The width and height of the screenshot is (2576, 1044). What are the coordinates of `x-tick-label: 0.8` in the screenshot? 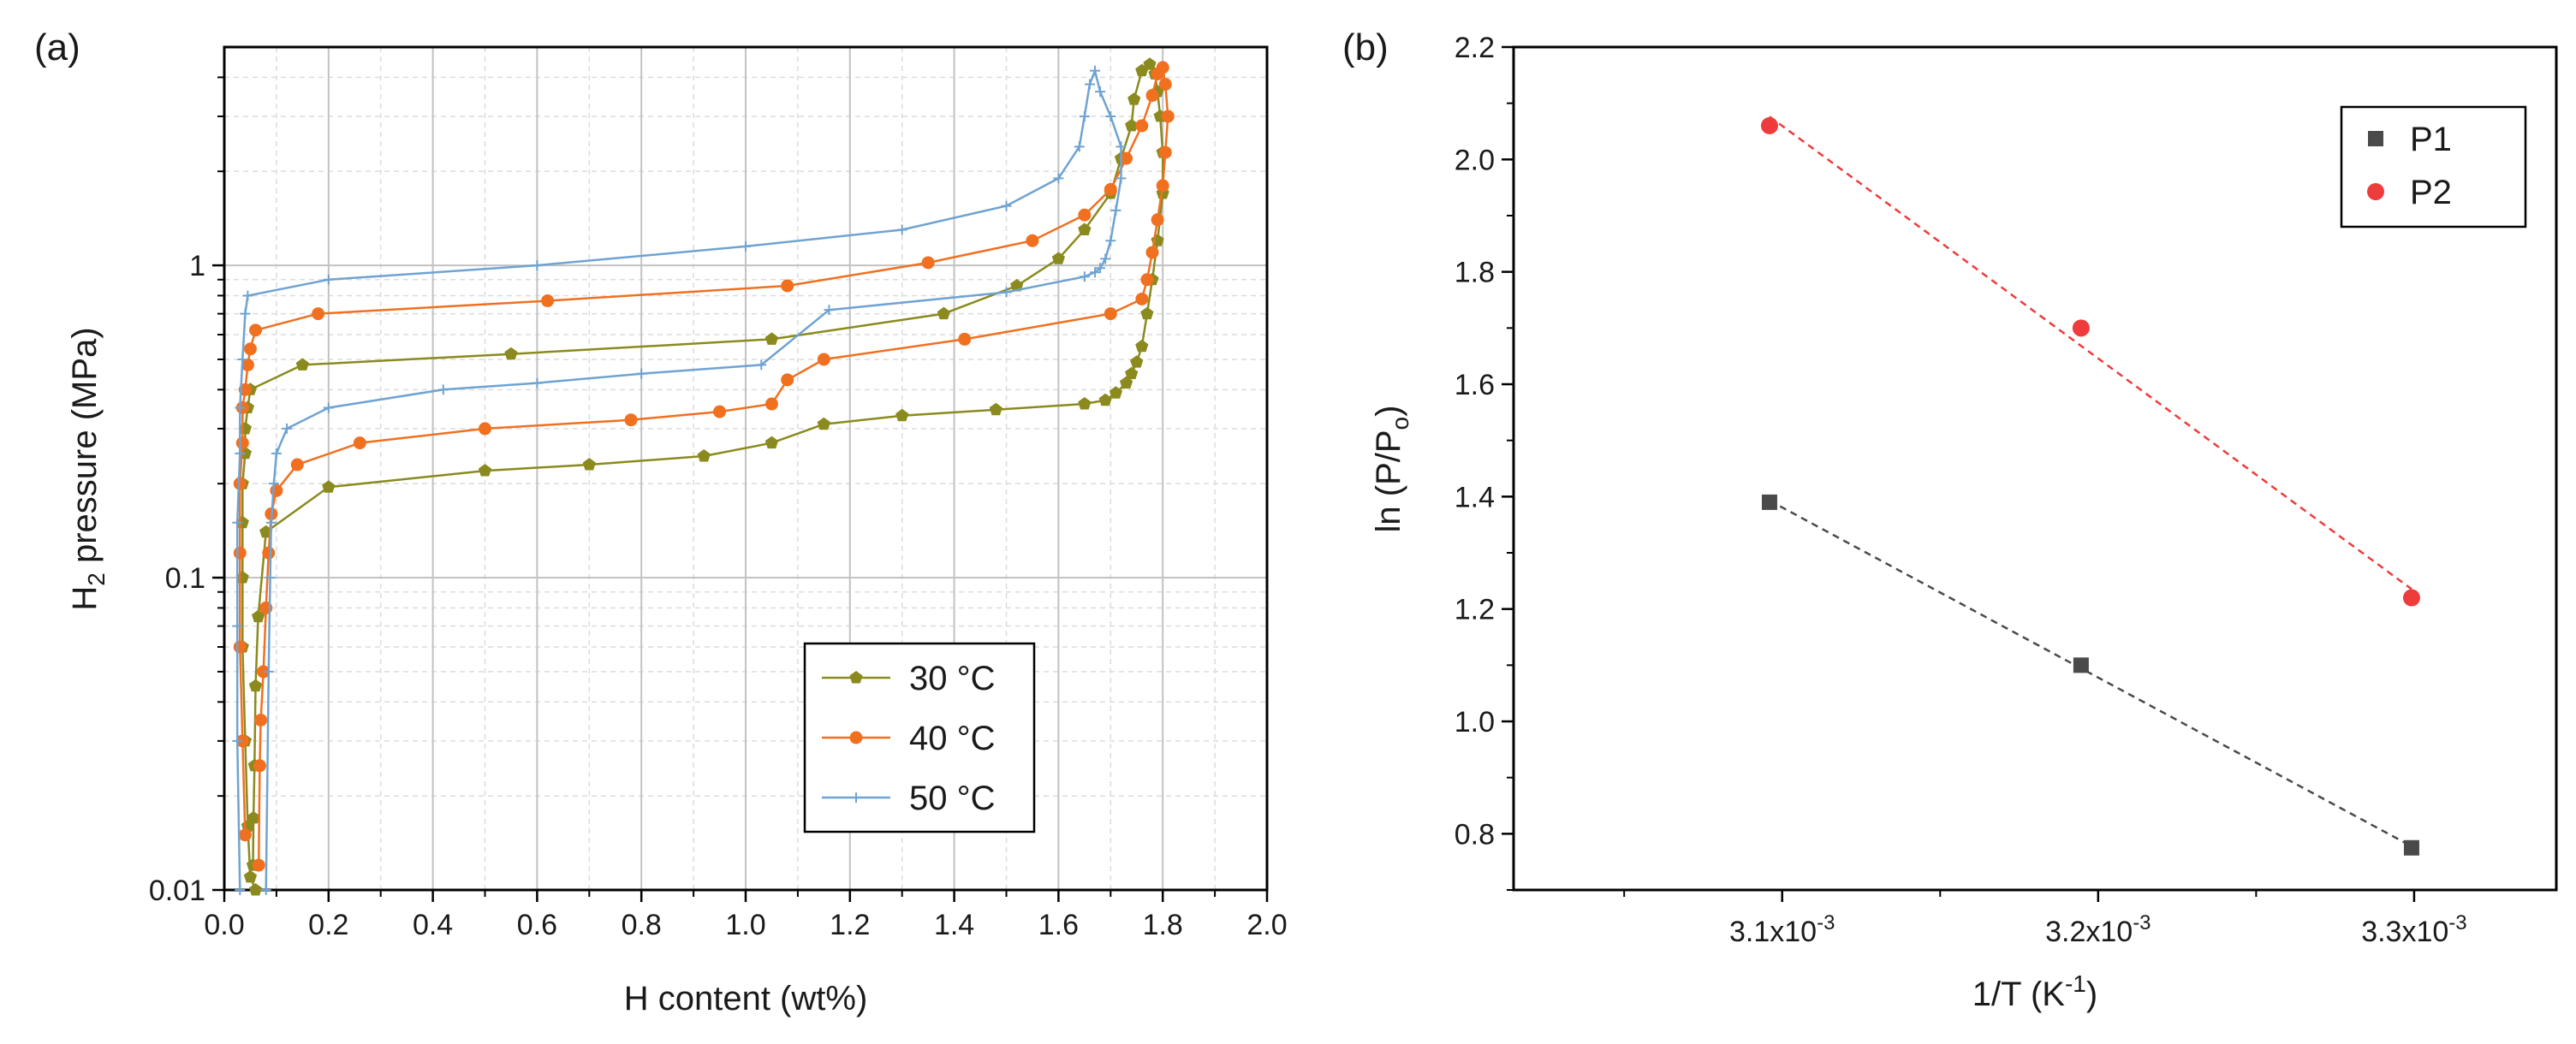 It's located at (642, 925).